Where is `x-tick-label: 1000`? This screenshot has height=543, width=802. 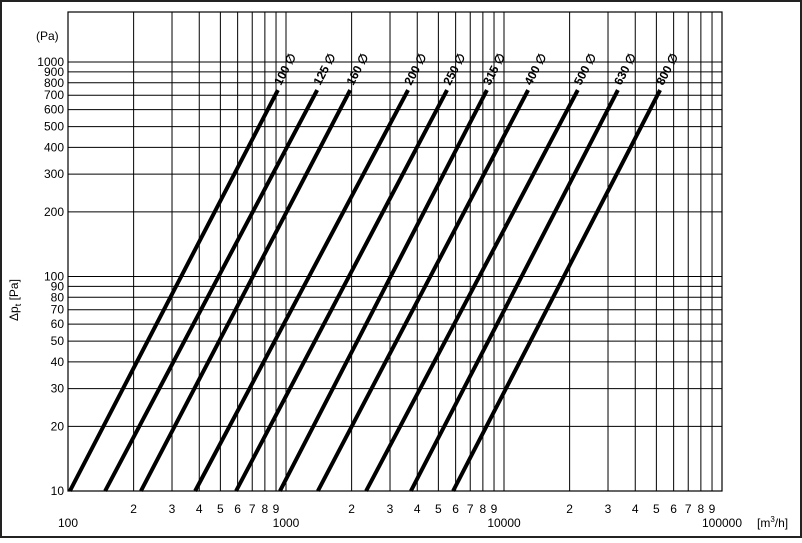 x-tick-label: 1000 is located at coordinates (286, 523).